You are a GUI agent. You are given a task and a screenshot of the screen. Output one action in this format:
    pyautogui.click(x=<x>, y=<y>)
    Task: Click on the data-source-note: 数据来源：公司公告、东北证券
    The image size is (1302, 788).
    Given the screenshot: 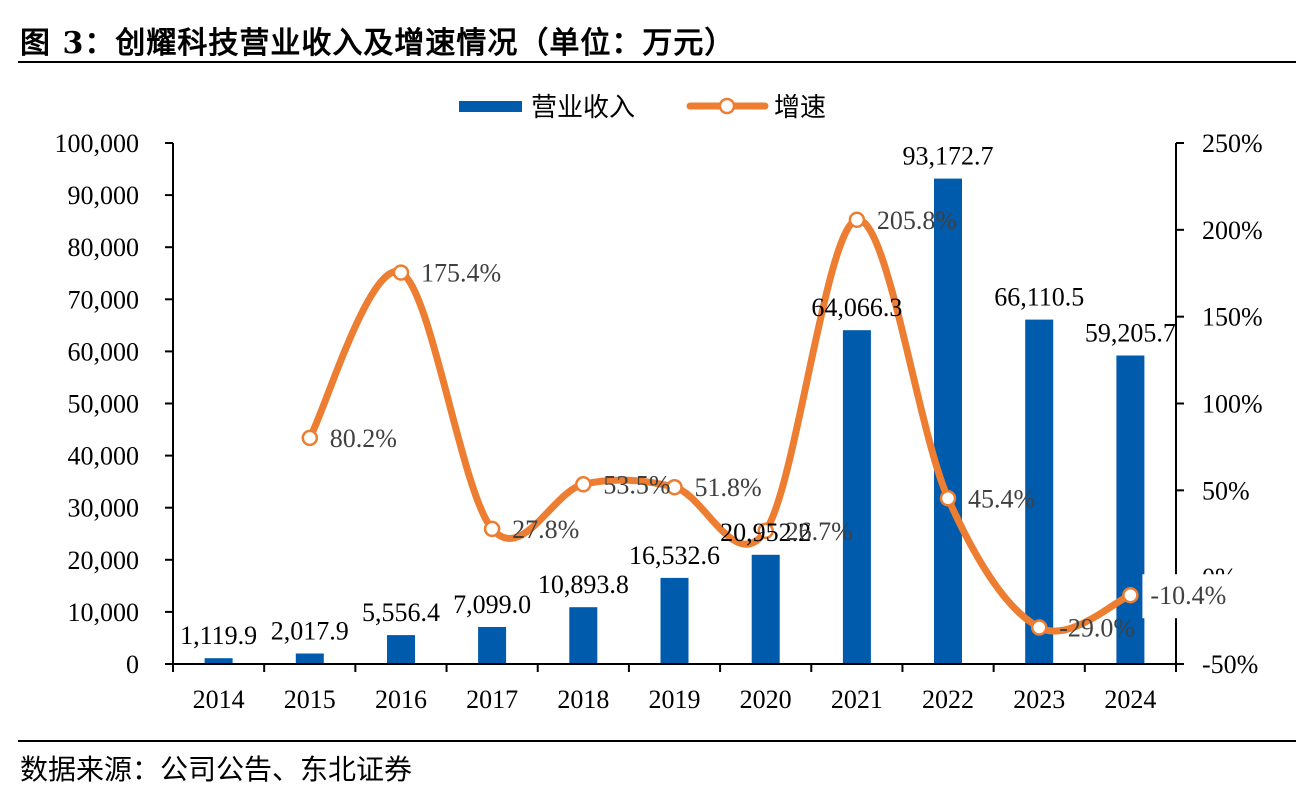 What is the action you would take?
    pyautogui.click(x=216, y=769)
    